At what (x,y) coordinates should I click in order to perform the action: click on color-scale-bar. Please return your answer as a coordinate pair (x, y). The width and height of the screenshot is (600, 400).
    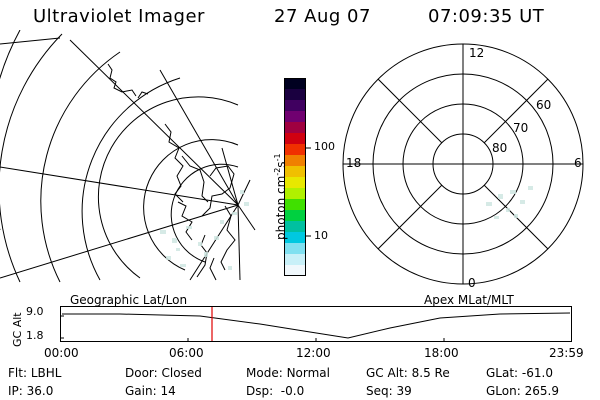
    Looking at the image, I should click on (295, 177).